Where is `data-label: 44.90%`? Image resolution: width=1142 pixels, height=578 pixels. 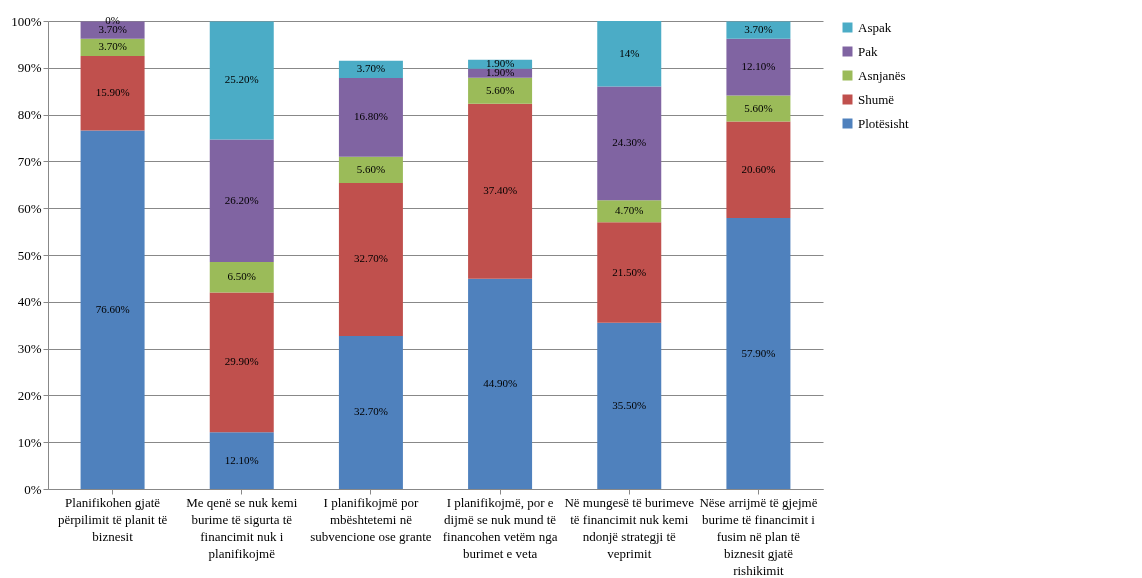
data-label: 44.90% is located at coordinates (500, 382).